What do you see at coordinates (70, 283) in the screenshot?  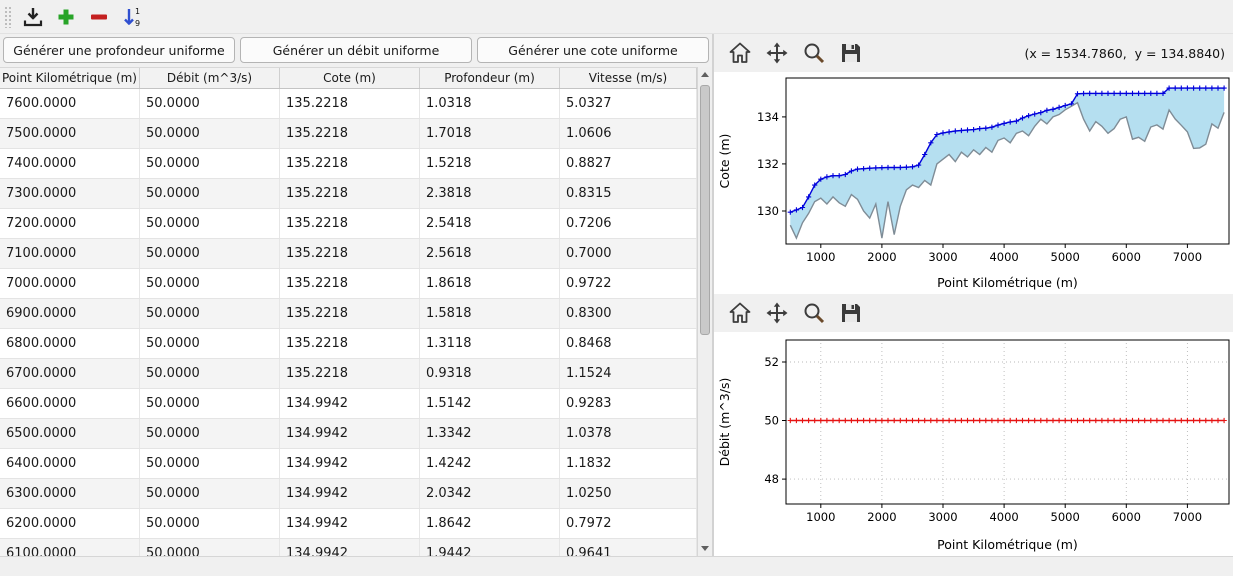 I see `table-cell: 7000.0000` at bounding box center [70, 283].